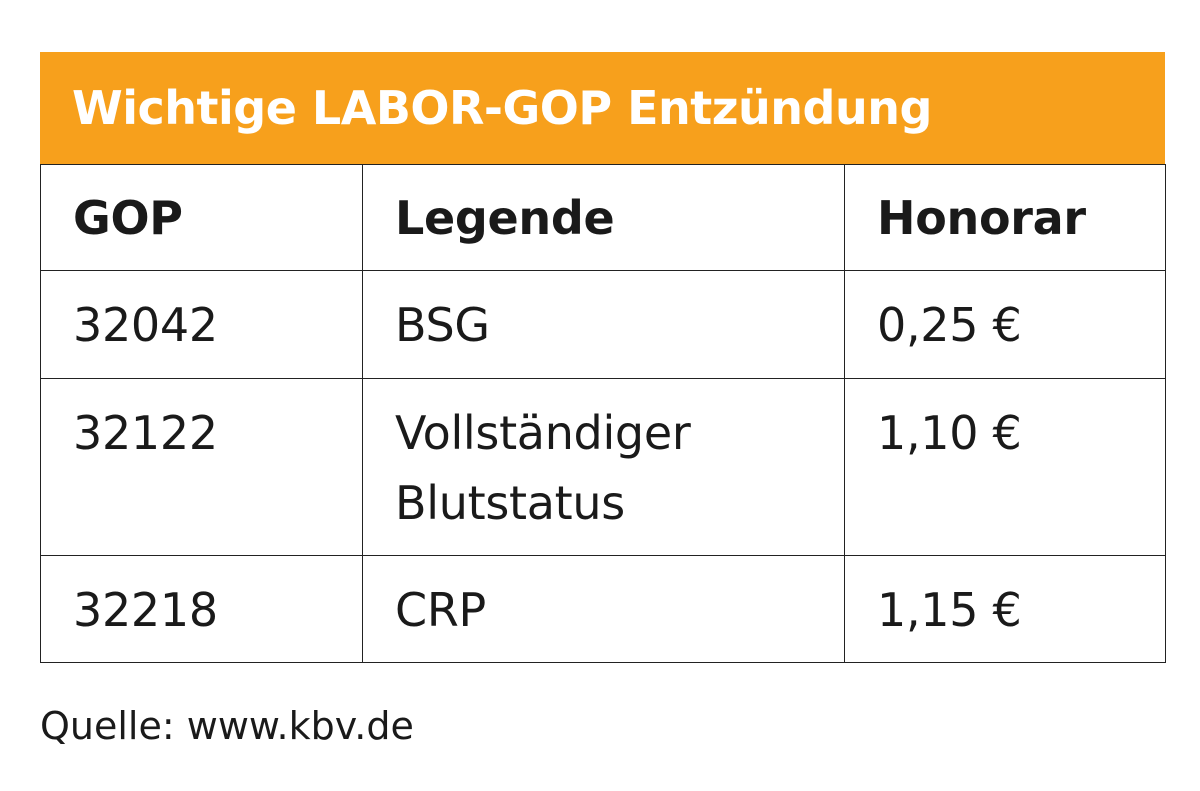 Image resolution: width=1200 pixels, height=791 pixels. I want to click on table-row: 32042 BSG 0,25 €, so click(603, 324).